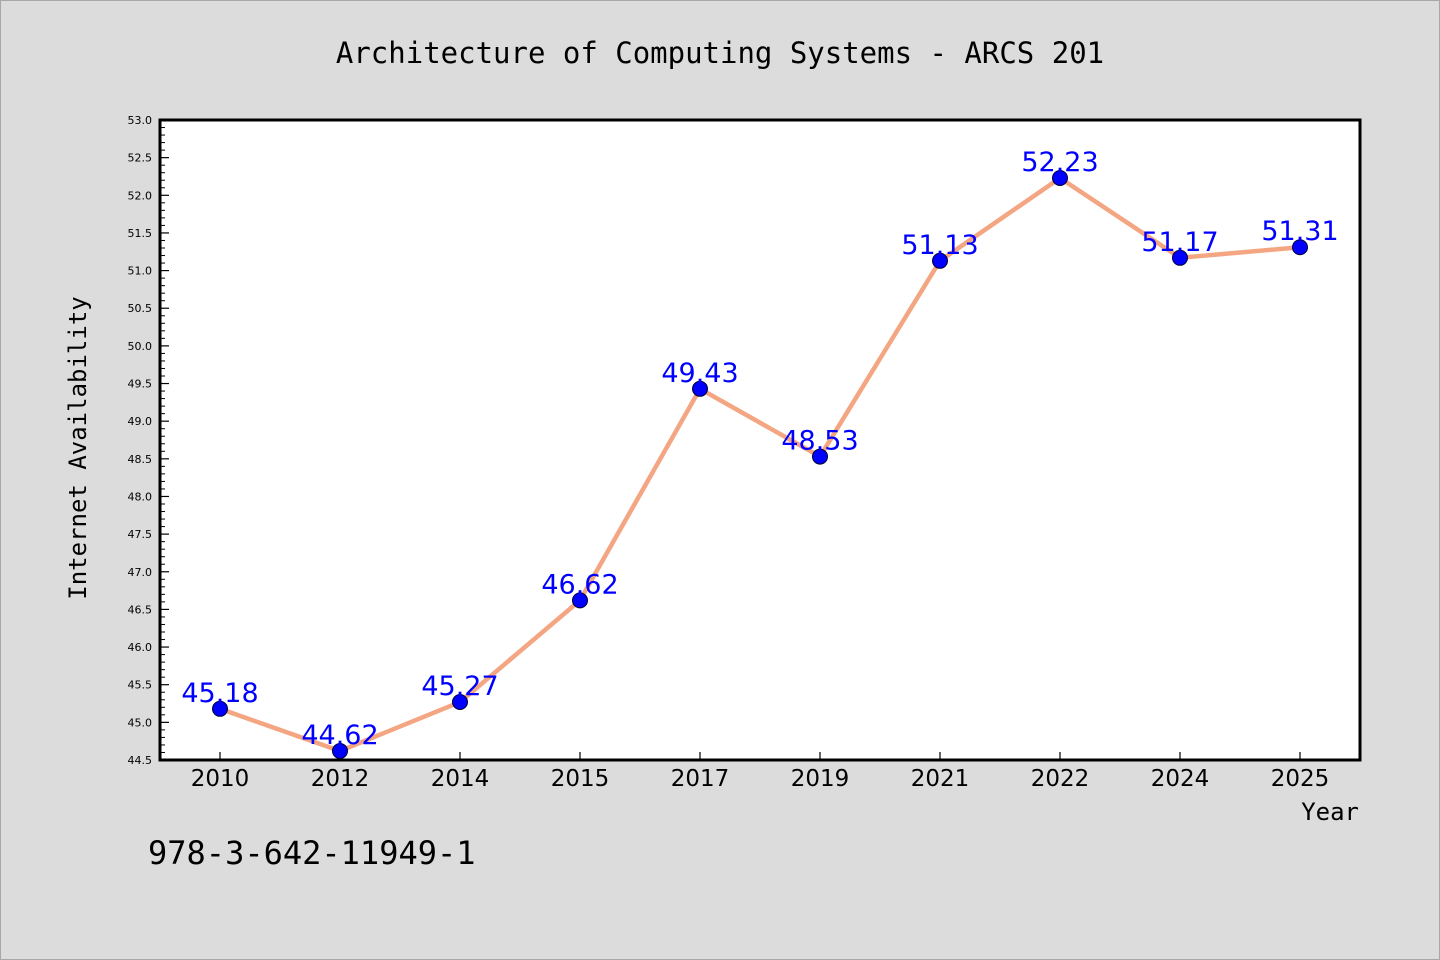 The image size is (1440, 960). Describe the element at coordinates (819, 441) in the screenshot. I see `data-label: 48.53` at that location.